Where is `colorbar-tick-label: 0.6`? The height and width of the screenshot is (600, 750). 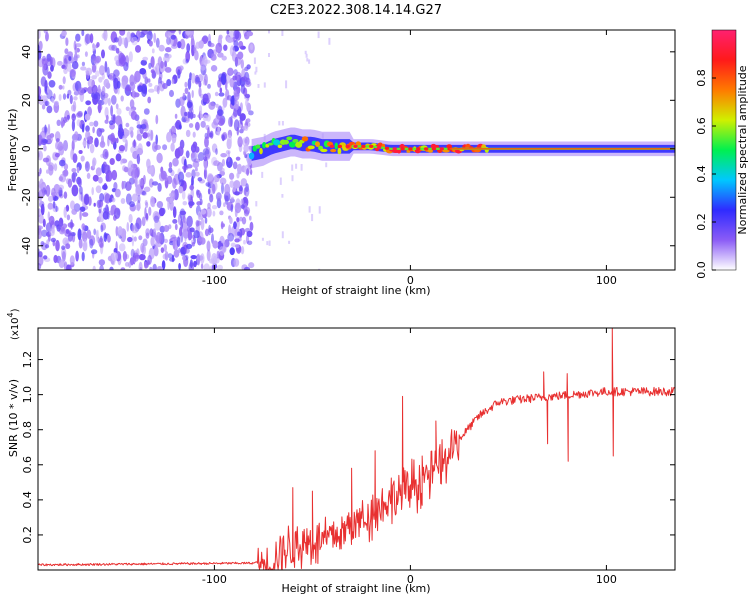
colorbar-tick-label: 0.6 is located at coordinates (701, 126).